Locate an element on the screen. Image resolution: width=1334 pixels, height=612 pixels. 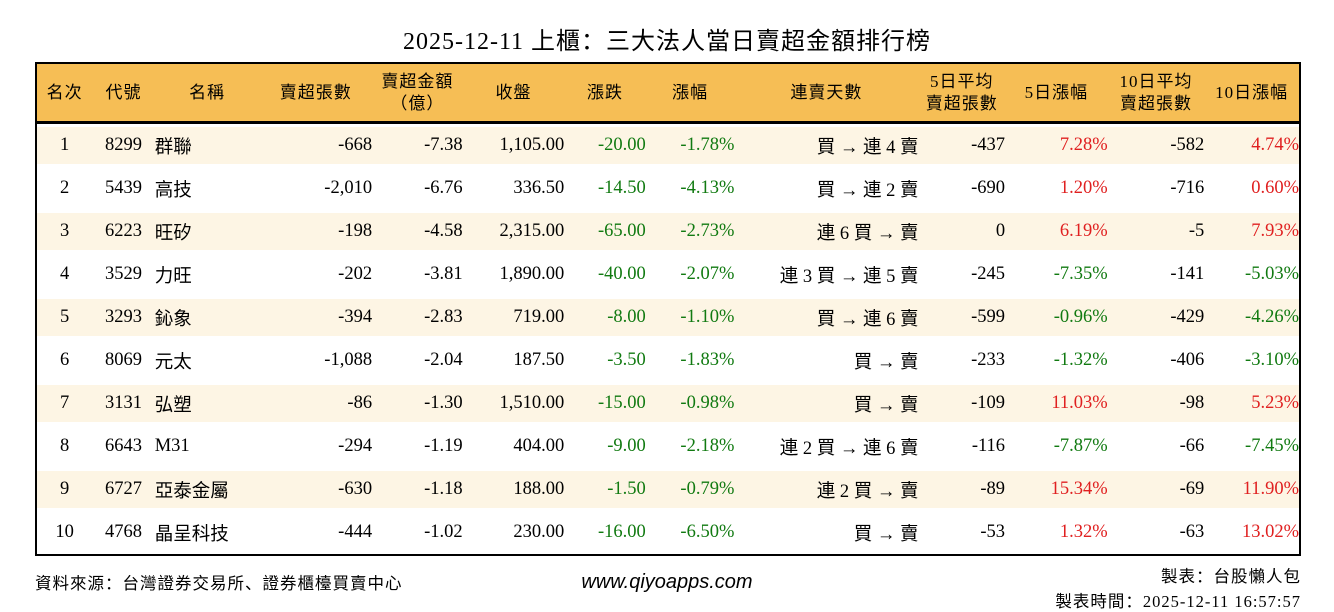
cell-avg5d-sell-volume: -599 is located at coordinates (962, 317).